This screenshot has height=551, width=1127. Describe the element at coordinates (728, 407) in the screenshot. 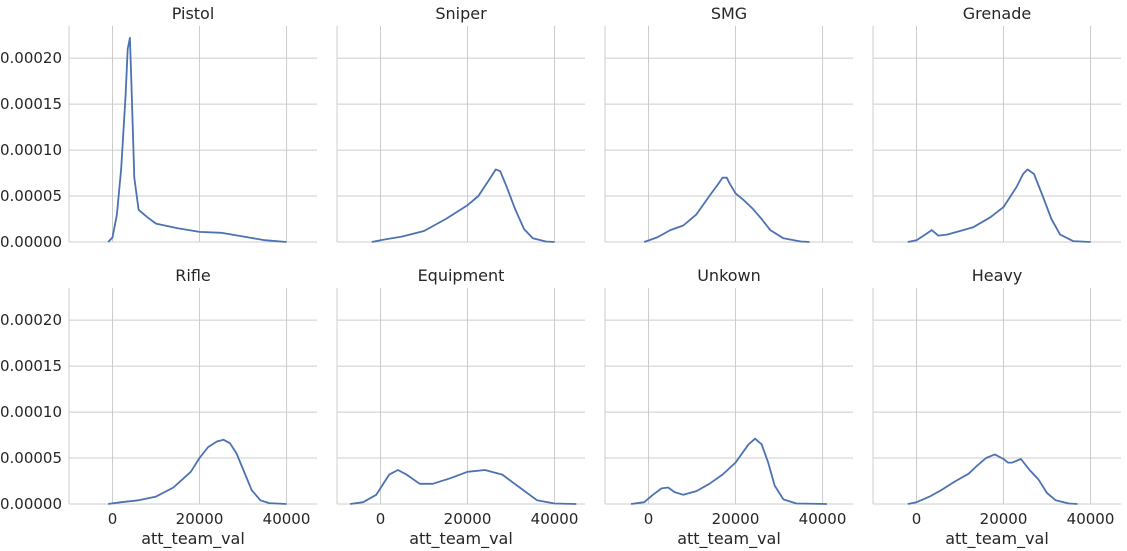

I see `panel-unkown: Unkown 0 20000 40000 att_team_val` at that location.